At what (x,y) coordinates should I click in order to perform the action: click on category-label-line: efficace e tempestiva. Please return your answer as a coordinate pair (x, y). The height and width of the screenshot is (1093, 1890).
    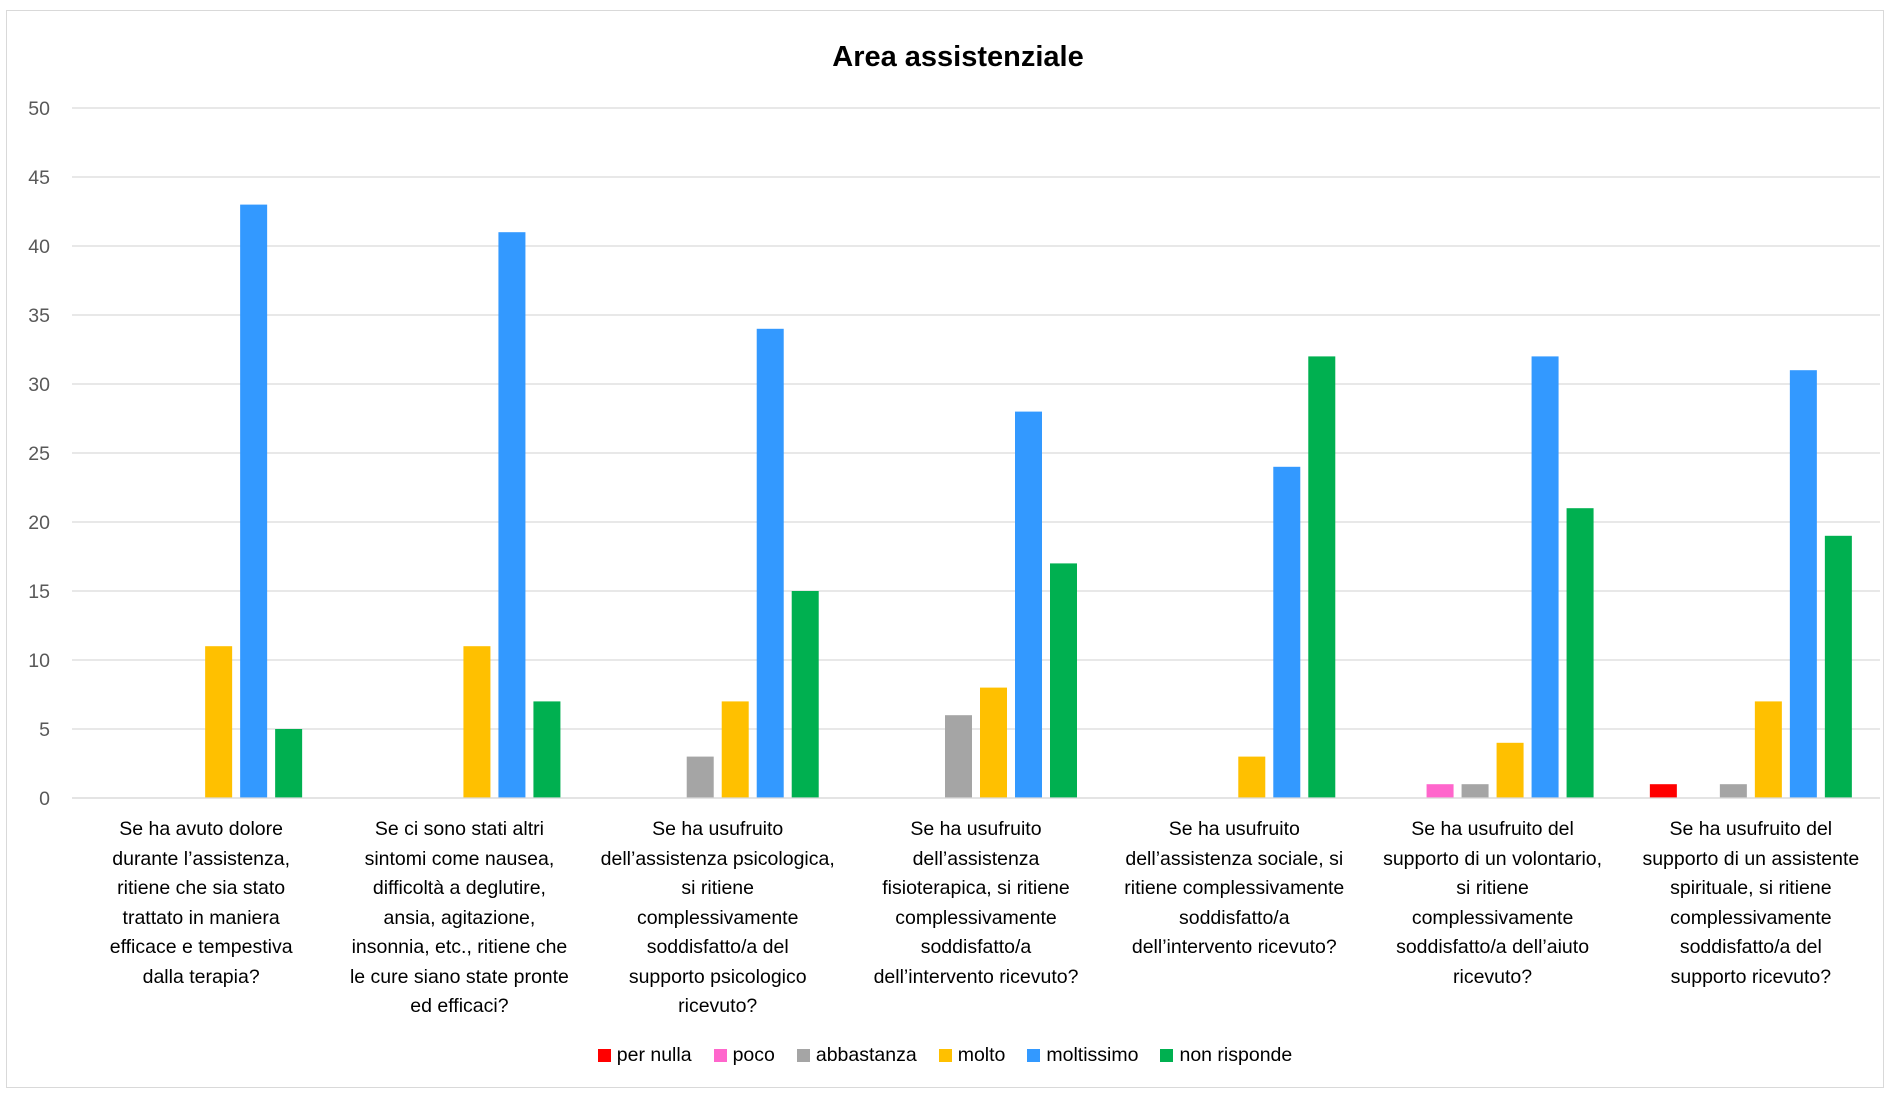
    Looking at the image, I should click on (201, 947).